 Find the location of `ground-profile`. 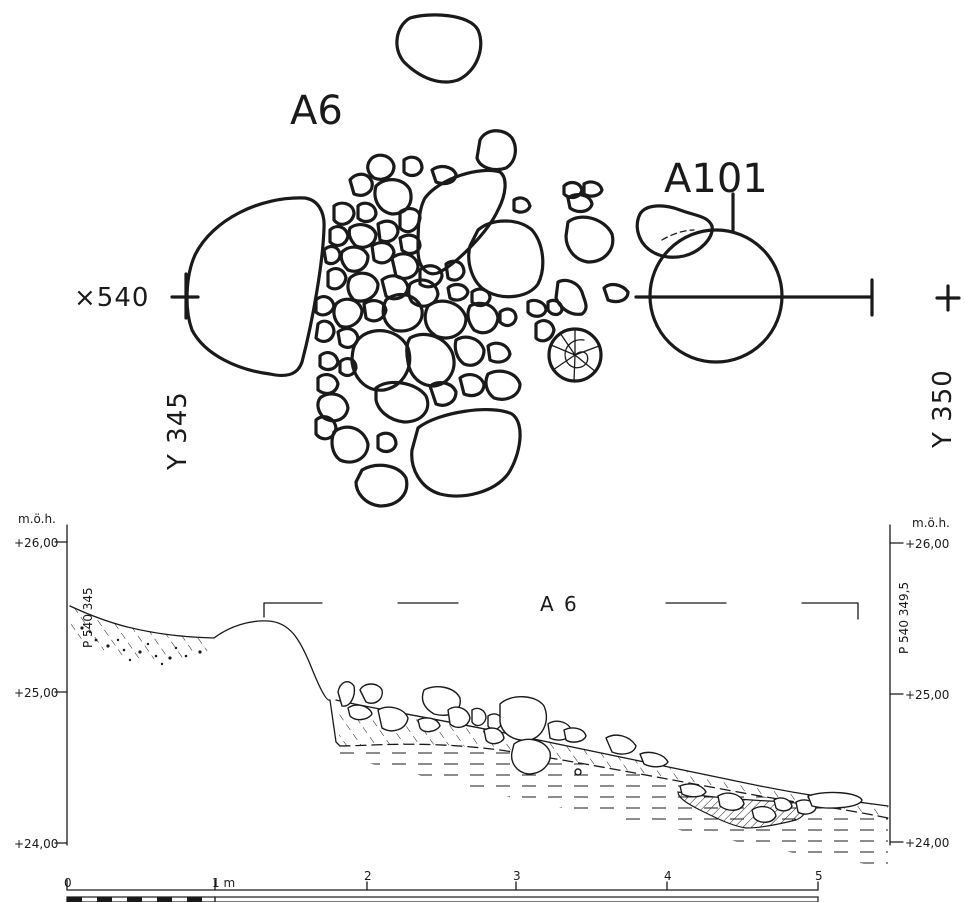

ground-profile is located at coordinates (205, 676).